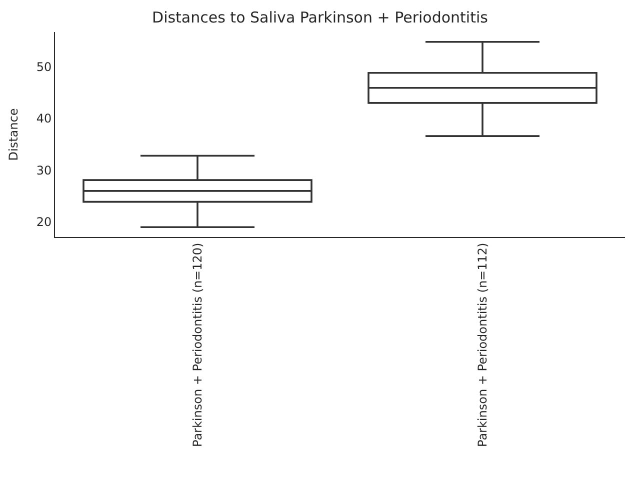 The image size is (640, 480). What do you see at coordinates (44, 119) in the screenshot?
I see `y-tick-label: 40` at bounding box center [44, 119].